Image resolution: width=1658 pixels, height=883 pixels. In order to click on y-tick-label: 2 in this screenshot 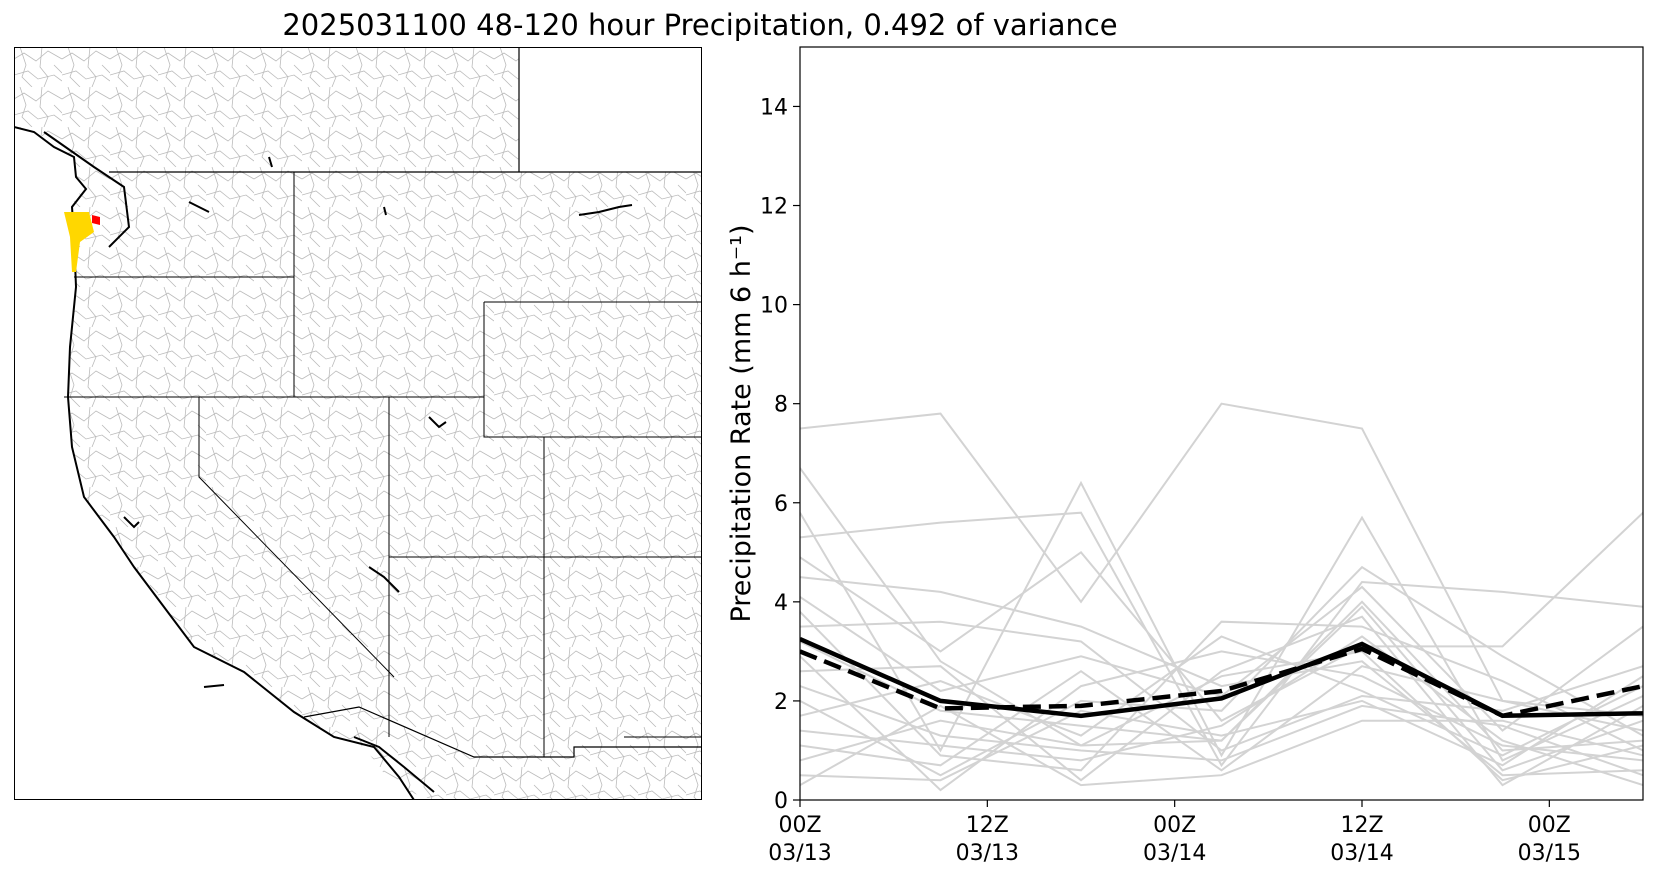, I will do `click(781, 702)`.